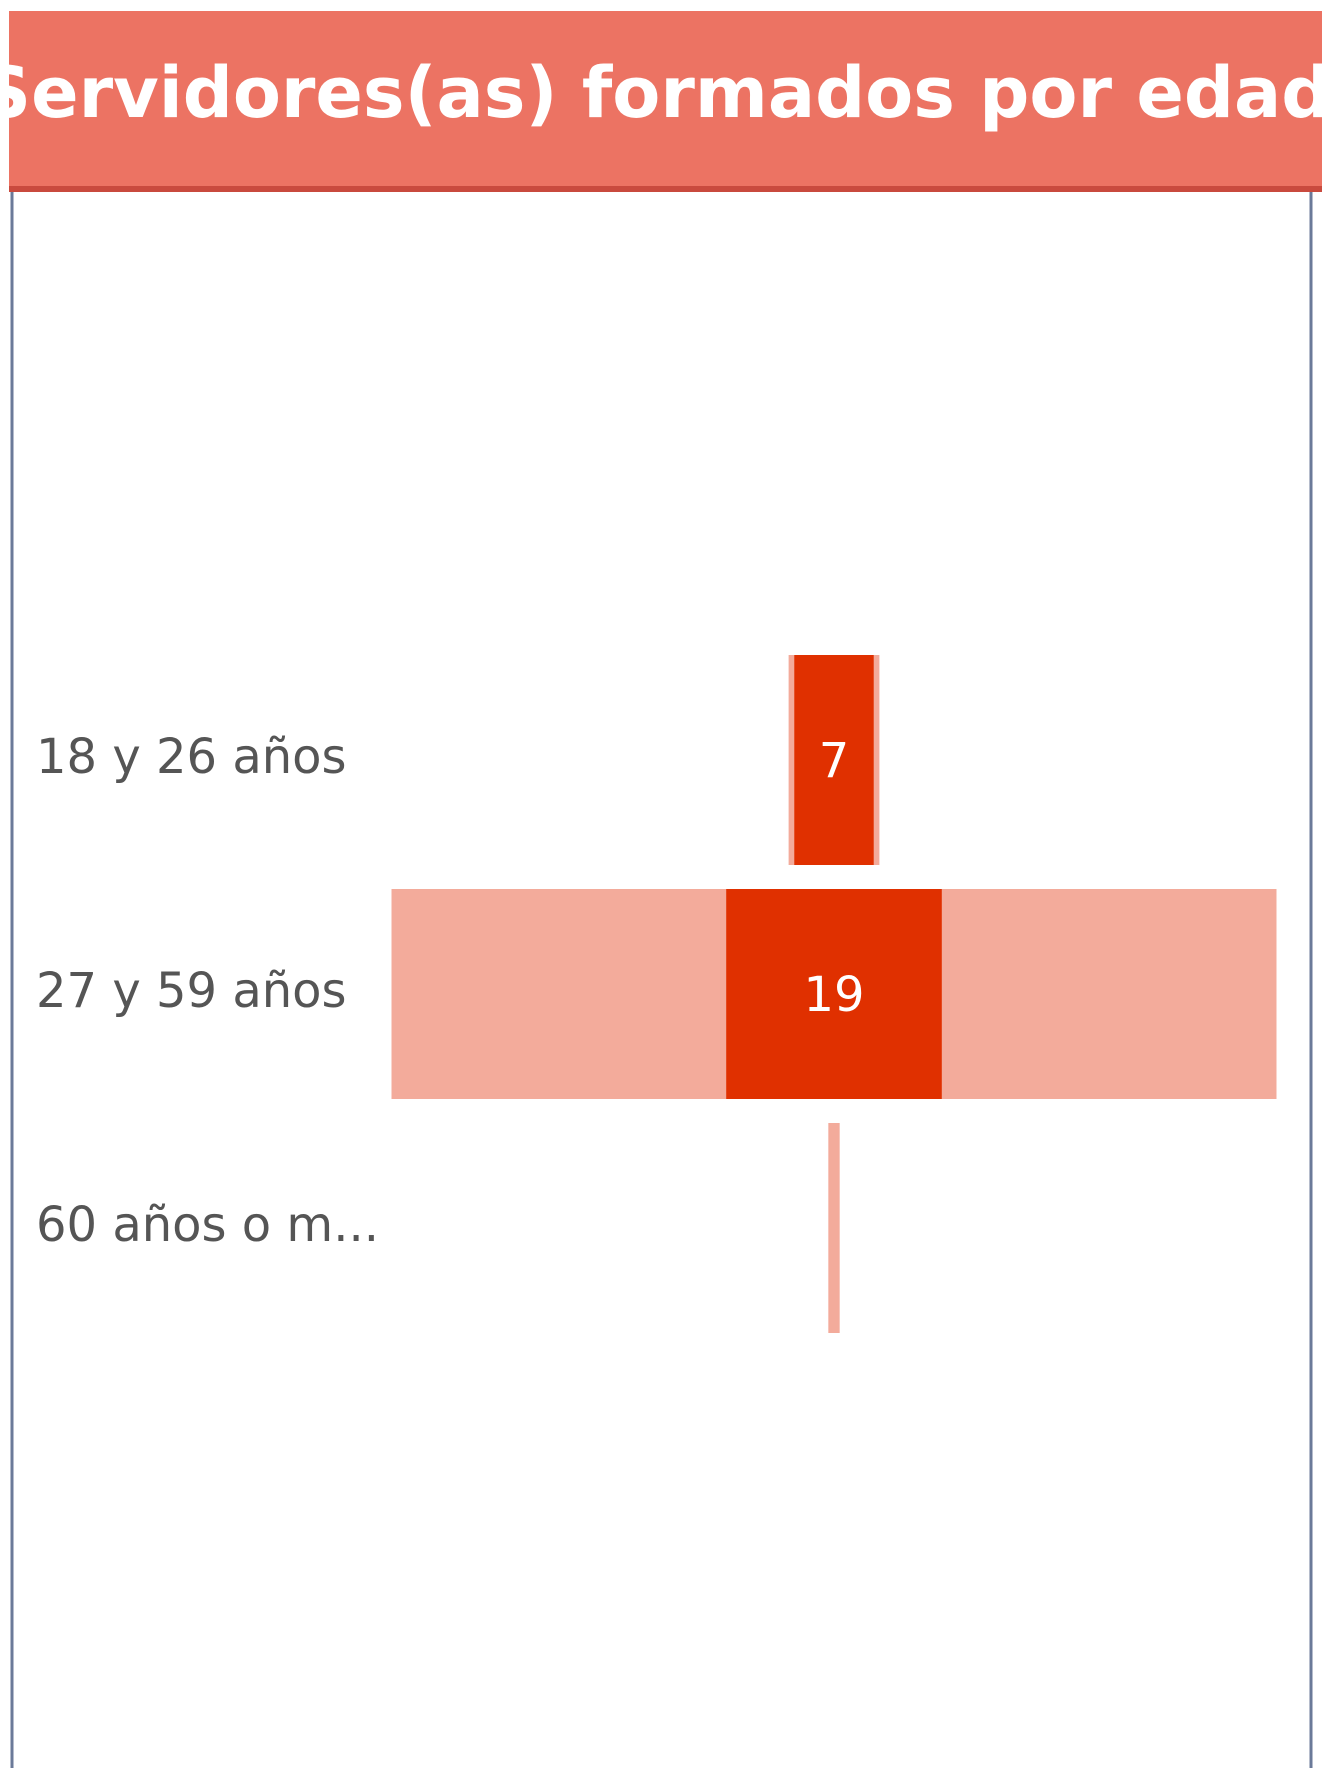 The width and height of the screenshot is (1322, 1768). I want to click on data-label: 19, so click(833, 995).